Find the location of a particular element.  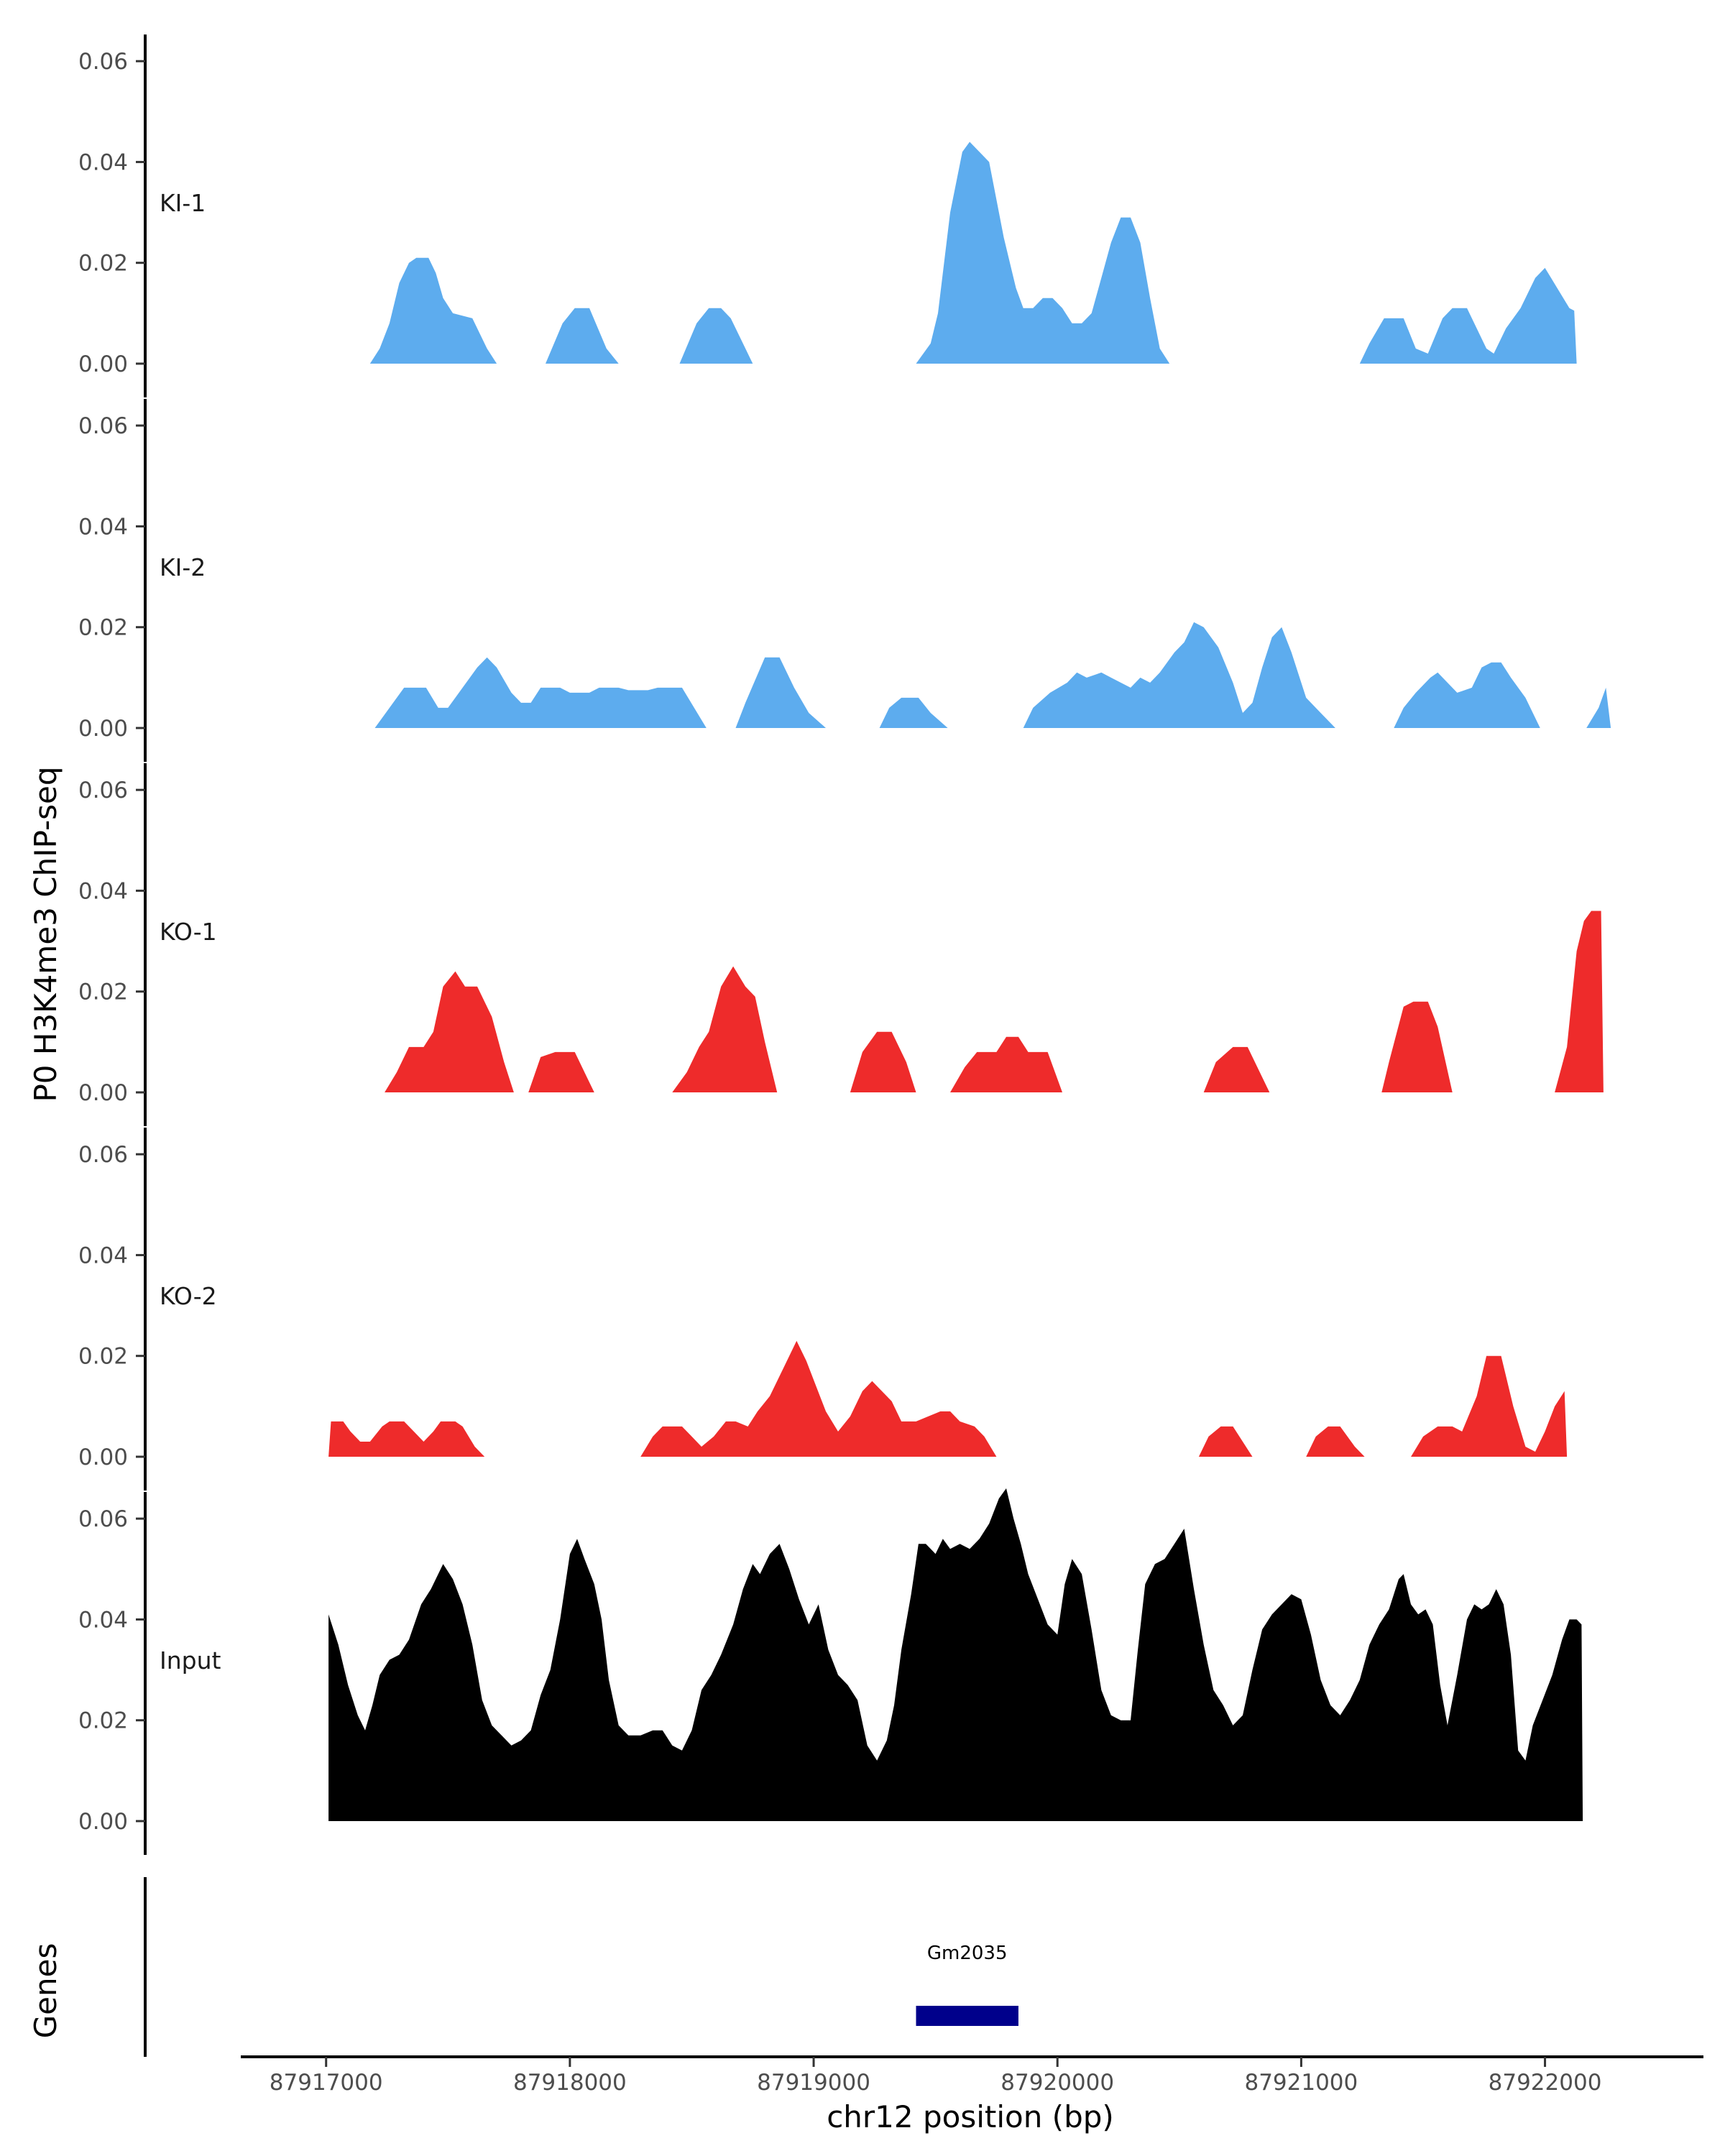

x-axis-title: chr12 position (bp) is located at coordinates (970, 2116).